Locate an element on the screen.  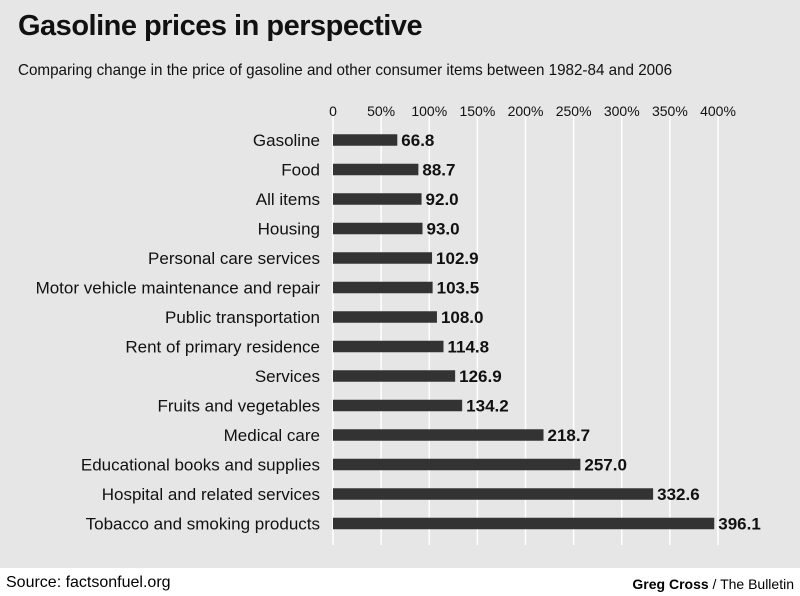
credit-line: Greg Cross / The Bulletin is located at coordinates (713, 584).